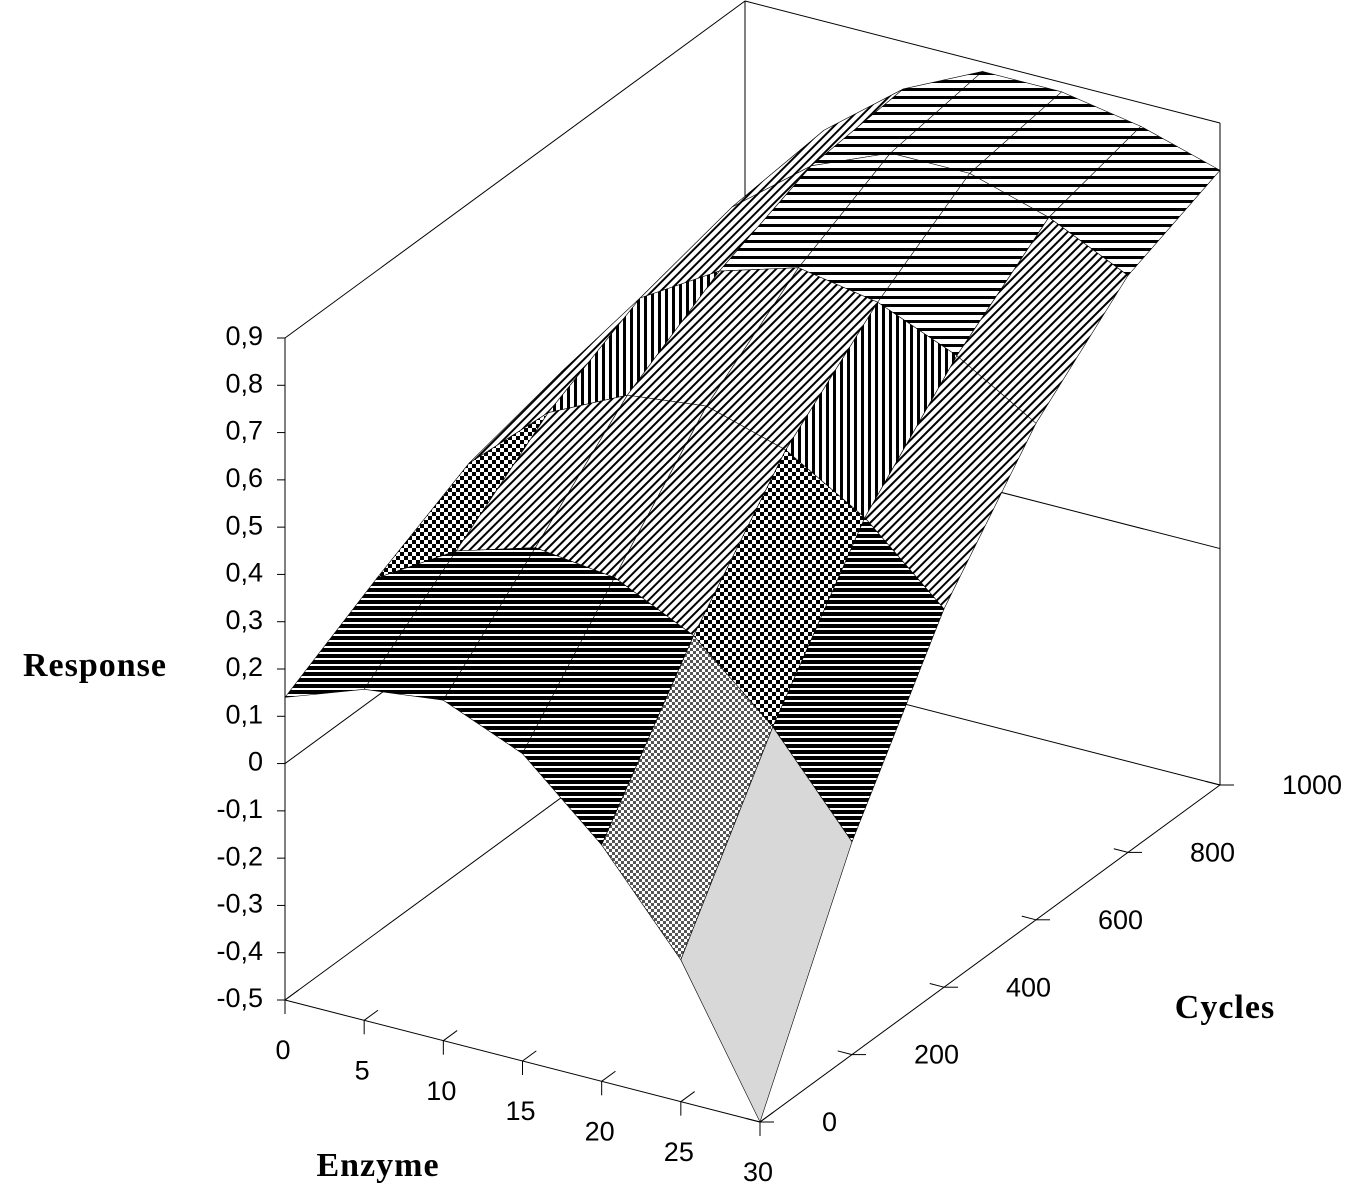  I want to click on z-axis-title: Response, so click(95, 665).